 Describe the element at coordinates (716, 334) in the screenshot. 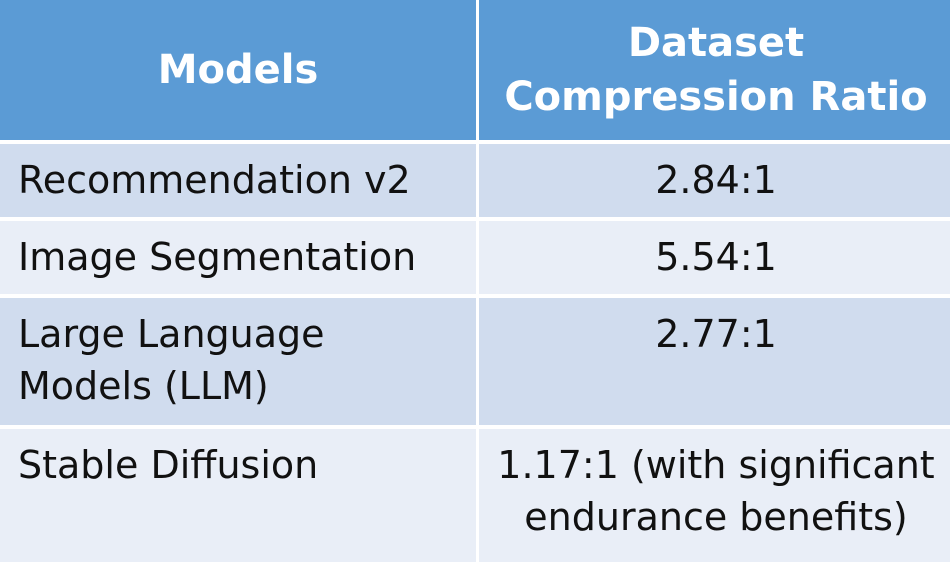

I see `compression-ratio: 2.77:1` at that location.